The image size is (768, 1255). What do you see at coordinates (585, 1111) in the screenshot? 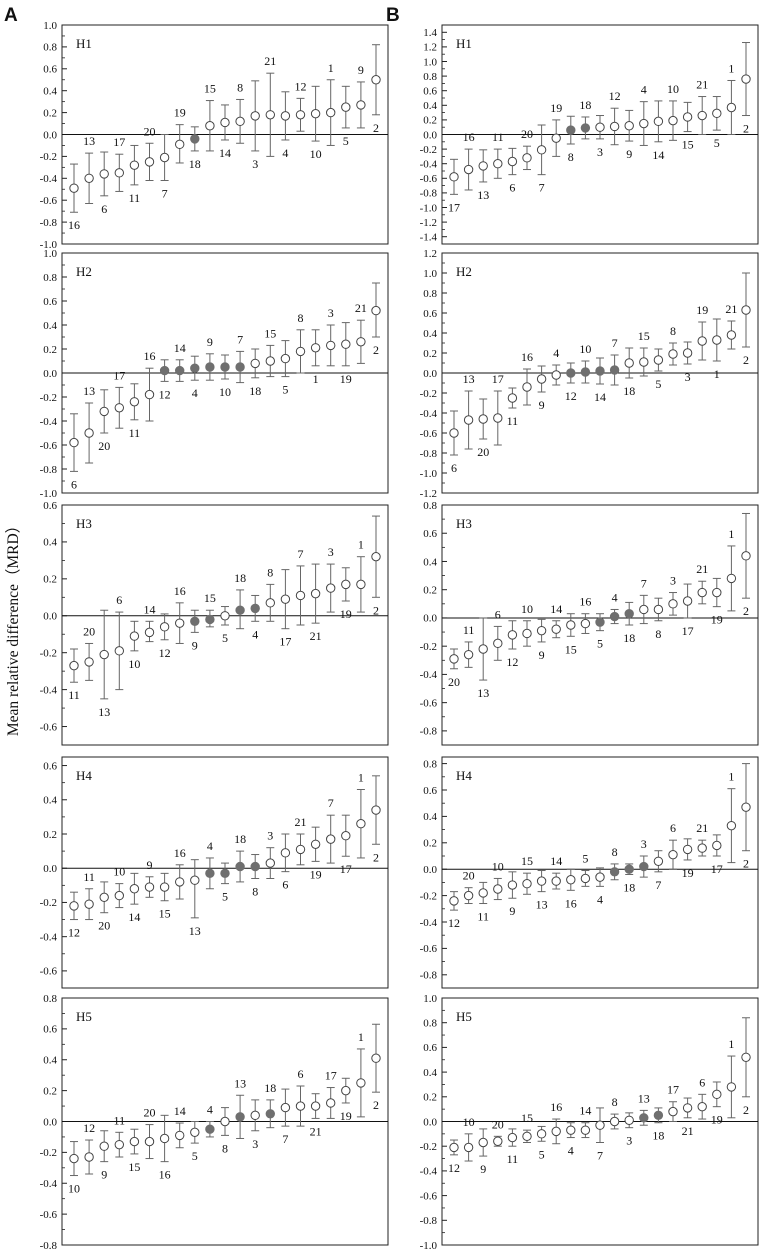
I see `point-label: 14` at bounding box center [585, 1111].